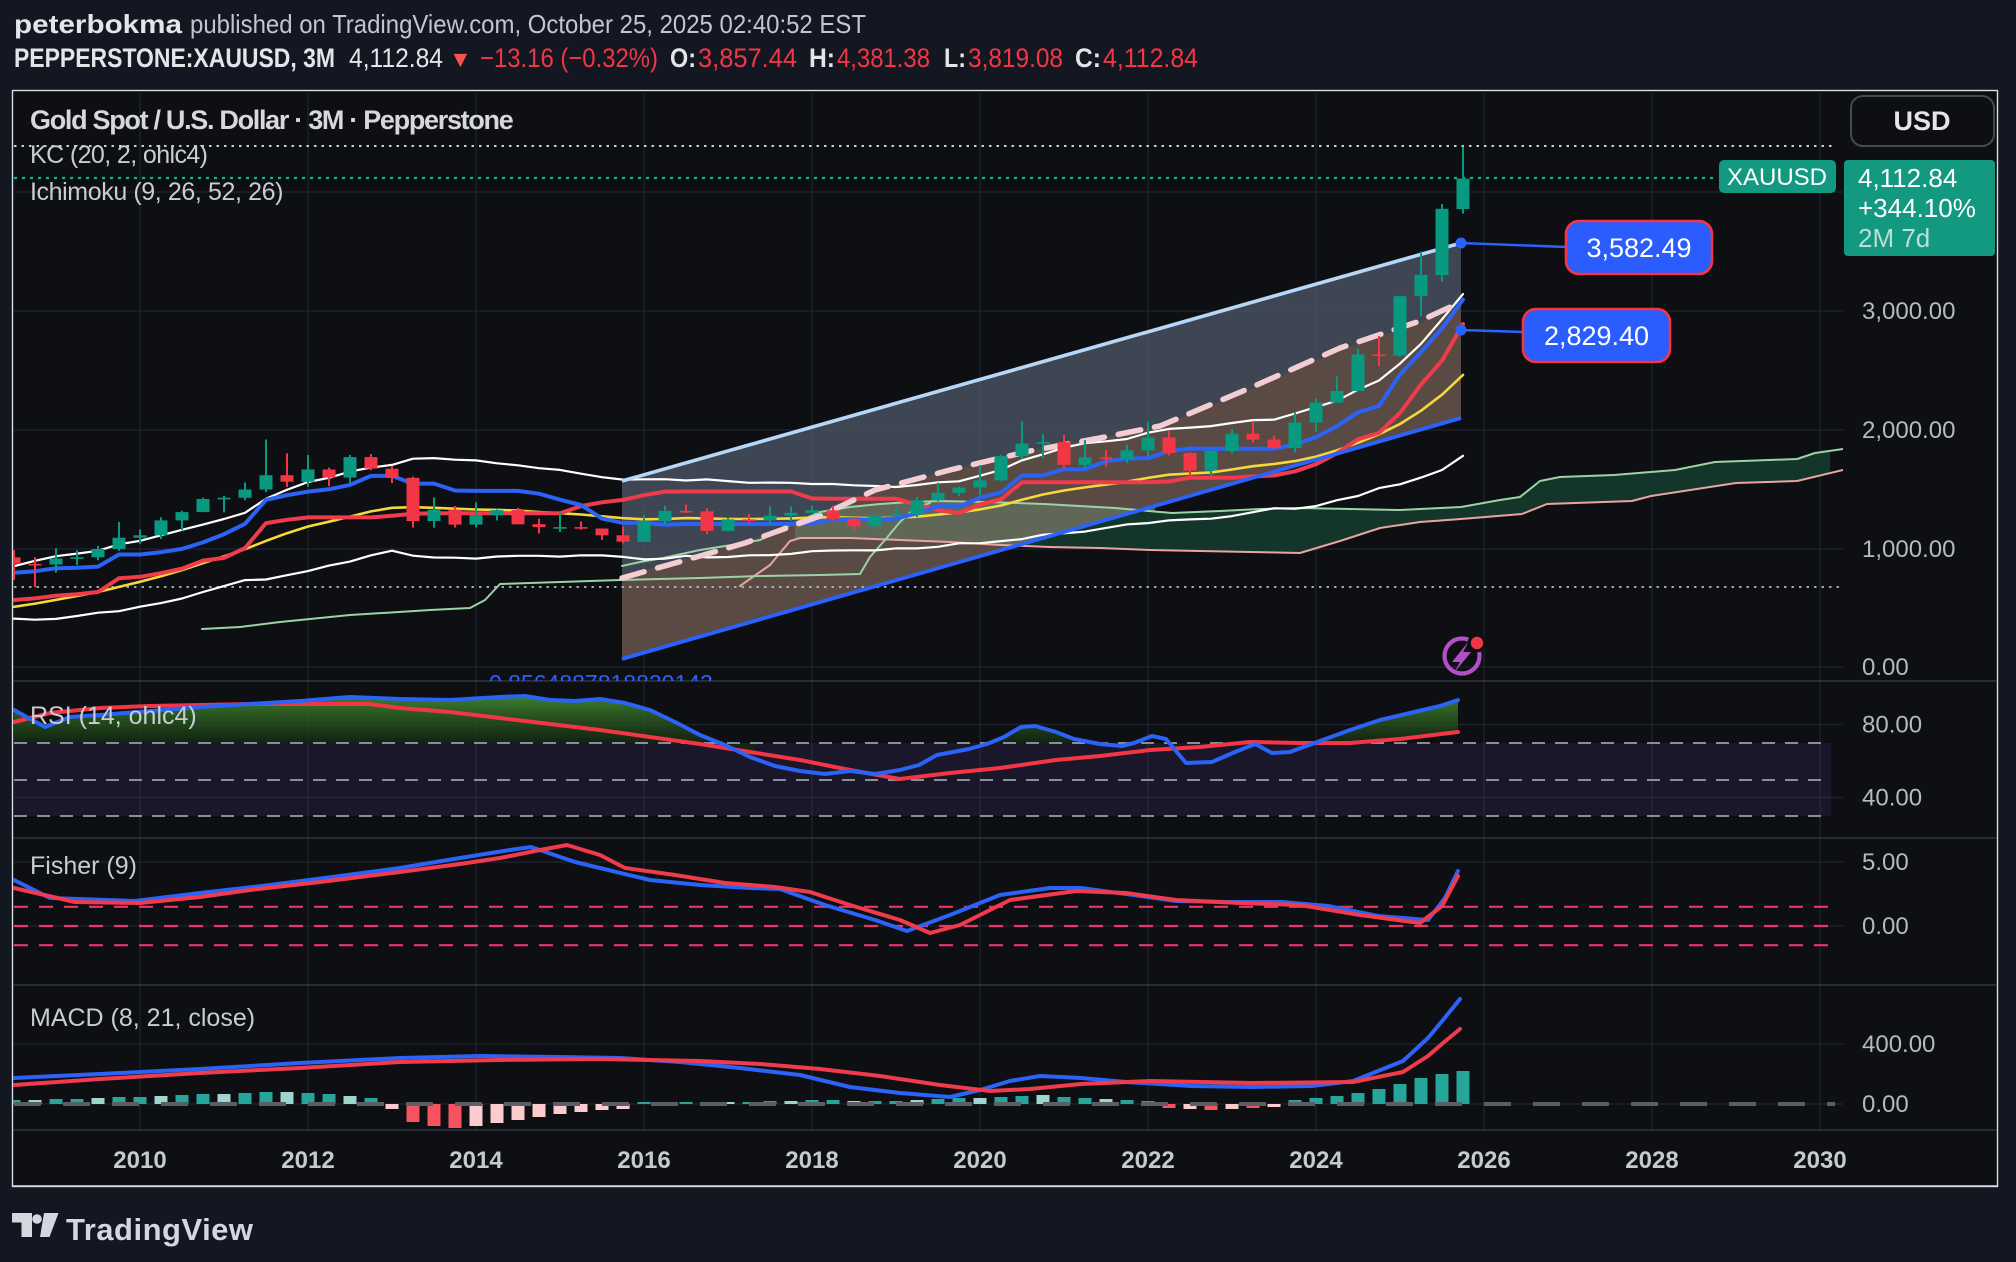 This screenshot has width=2016, height=1262. I want to click on svg-text: 4,112.84, so click(1907, 178).